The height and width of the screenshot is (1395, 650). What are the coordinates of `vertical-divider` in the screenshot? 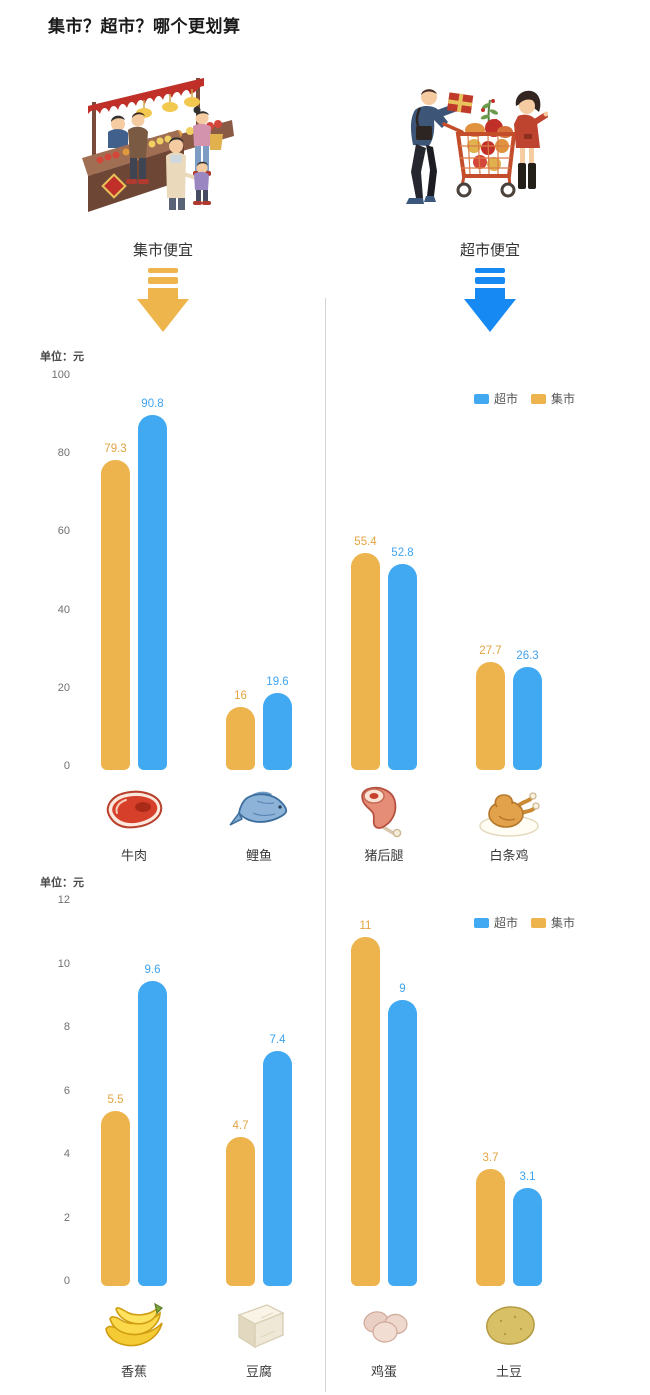 It's located at (325, 845).